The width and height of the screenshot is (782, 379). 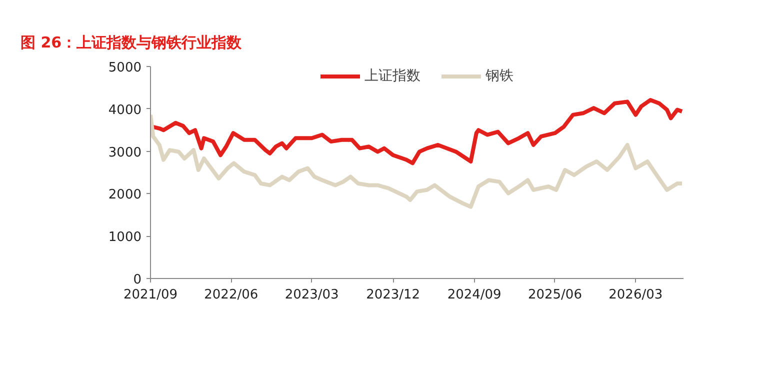 I want to click on x-tick-label: 2026/03, so click(x=635, y=295).